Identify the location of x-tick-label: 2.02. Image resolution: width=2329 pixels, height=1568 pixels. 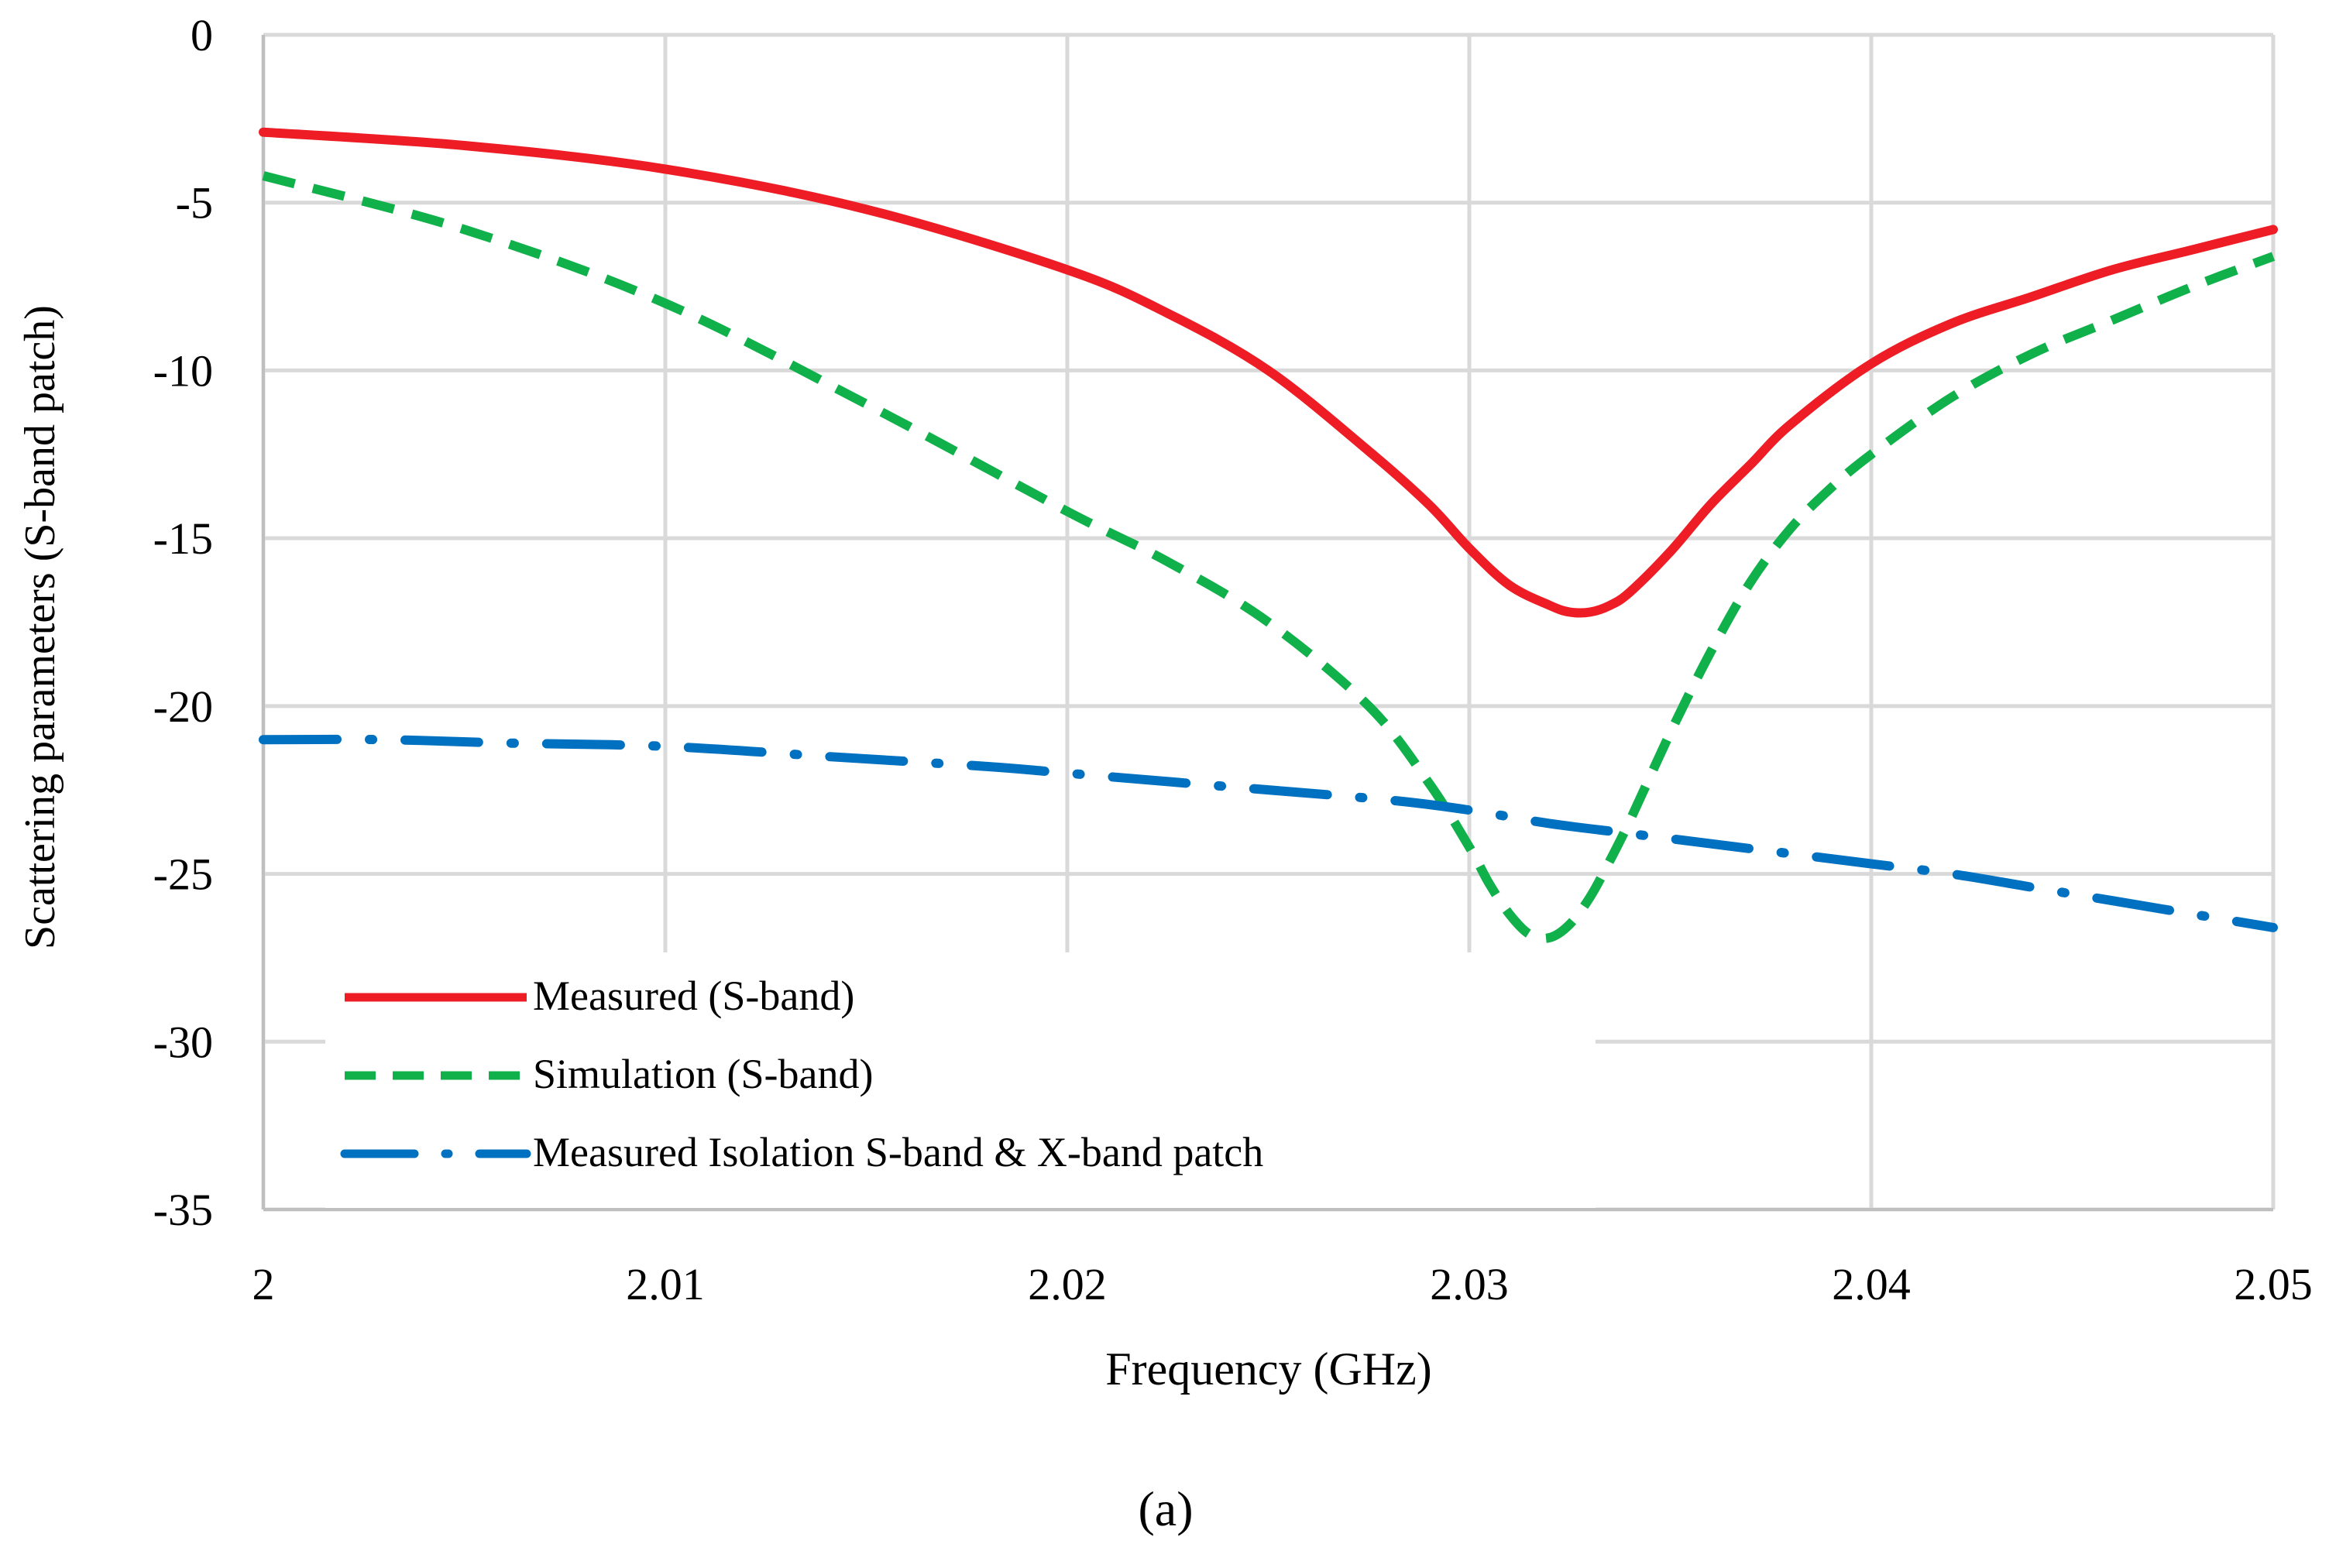
(1067, 1284).